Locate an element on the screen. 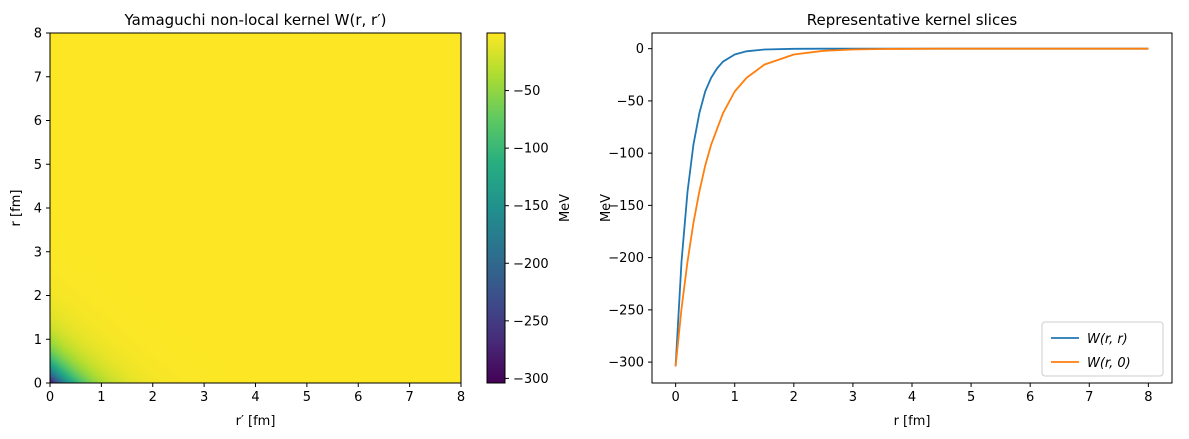 This screenshot has width=1189, height=439. colorbar: −50 −100 −150 −200 −250 −300 MeV is located at coordinates (529, 209).